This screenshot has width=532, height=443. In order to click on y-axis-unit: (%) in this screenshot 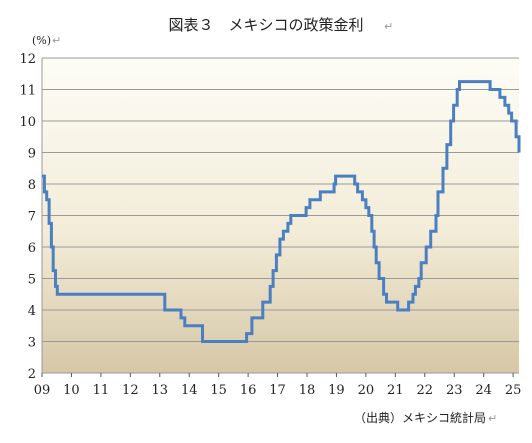, I will do `click(41, 40)`.